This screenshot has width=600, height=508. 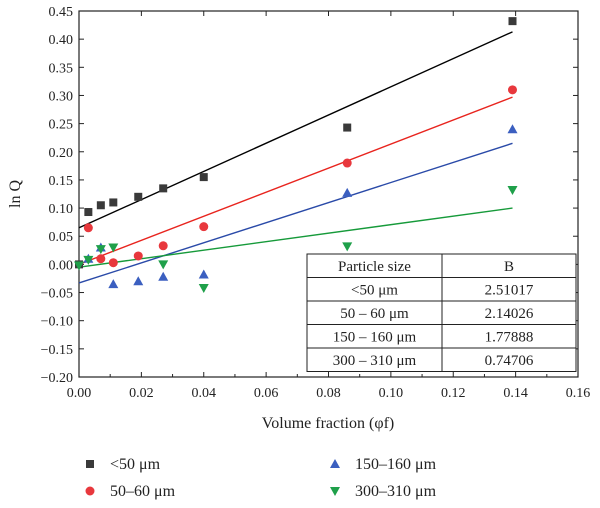 What do you see at coordinates (204, 393) in the screenshot?
I see `x-tick-label: 0.04` at bounding box center [204, 393].